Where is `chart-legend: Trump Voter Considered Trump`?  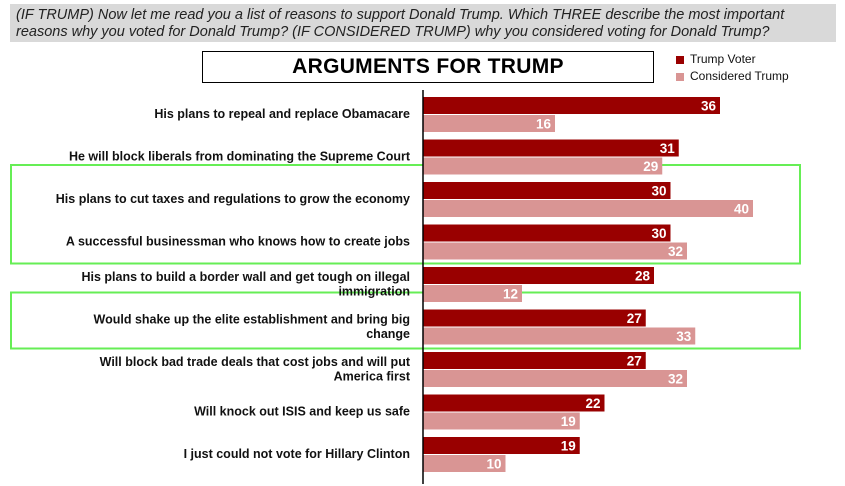 chart-legend: Trump Voter Considered Trump is located at coordinates (732, 68).